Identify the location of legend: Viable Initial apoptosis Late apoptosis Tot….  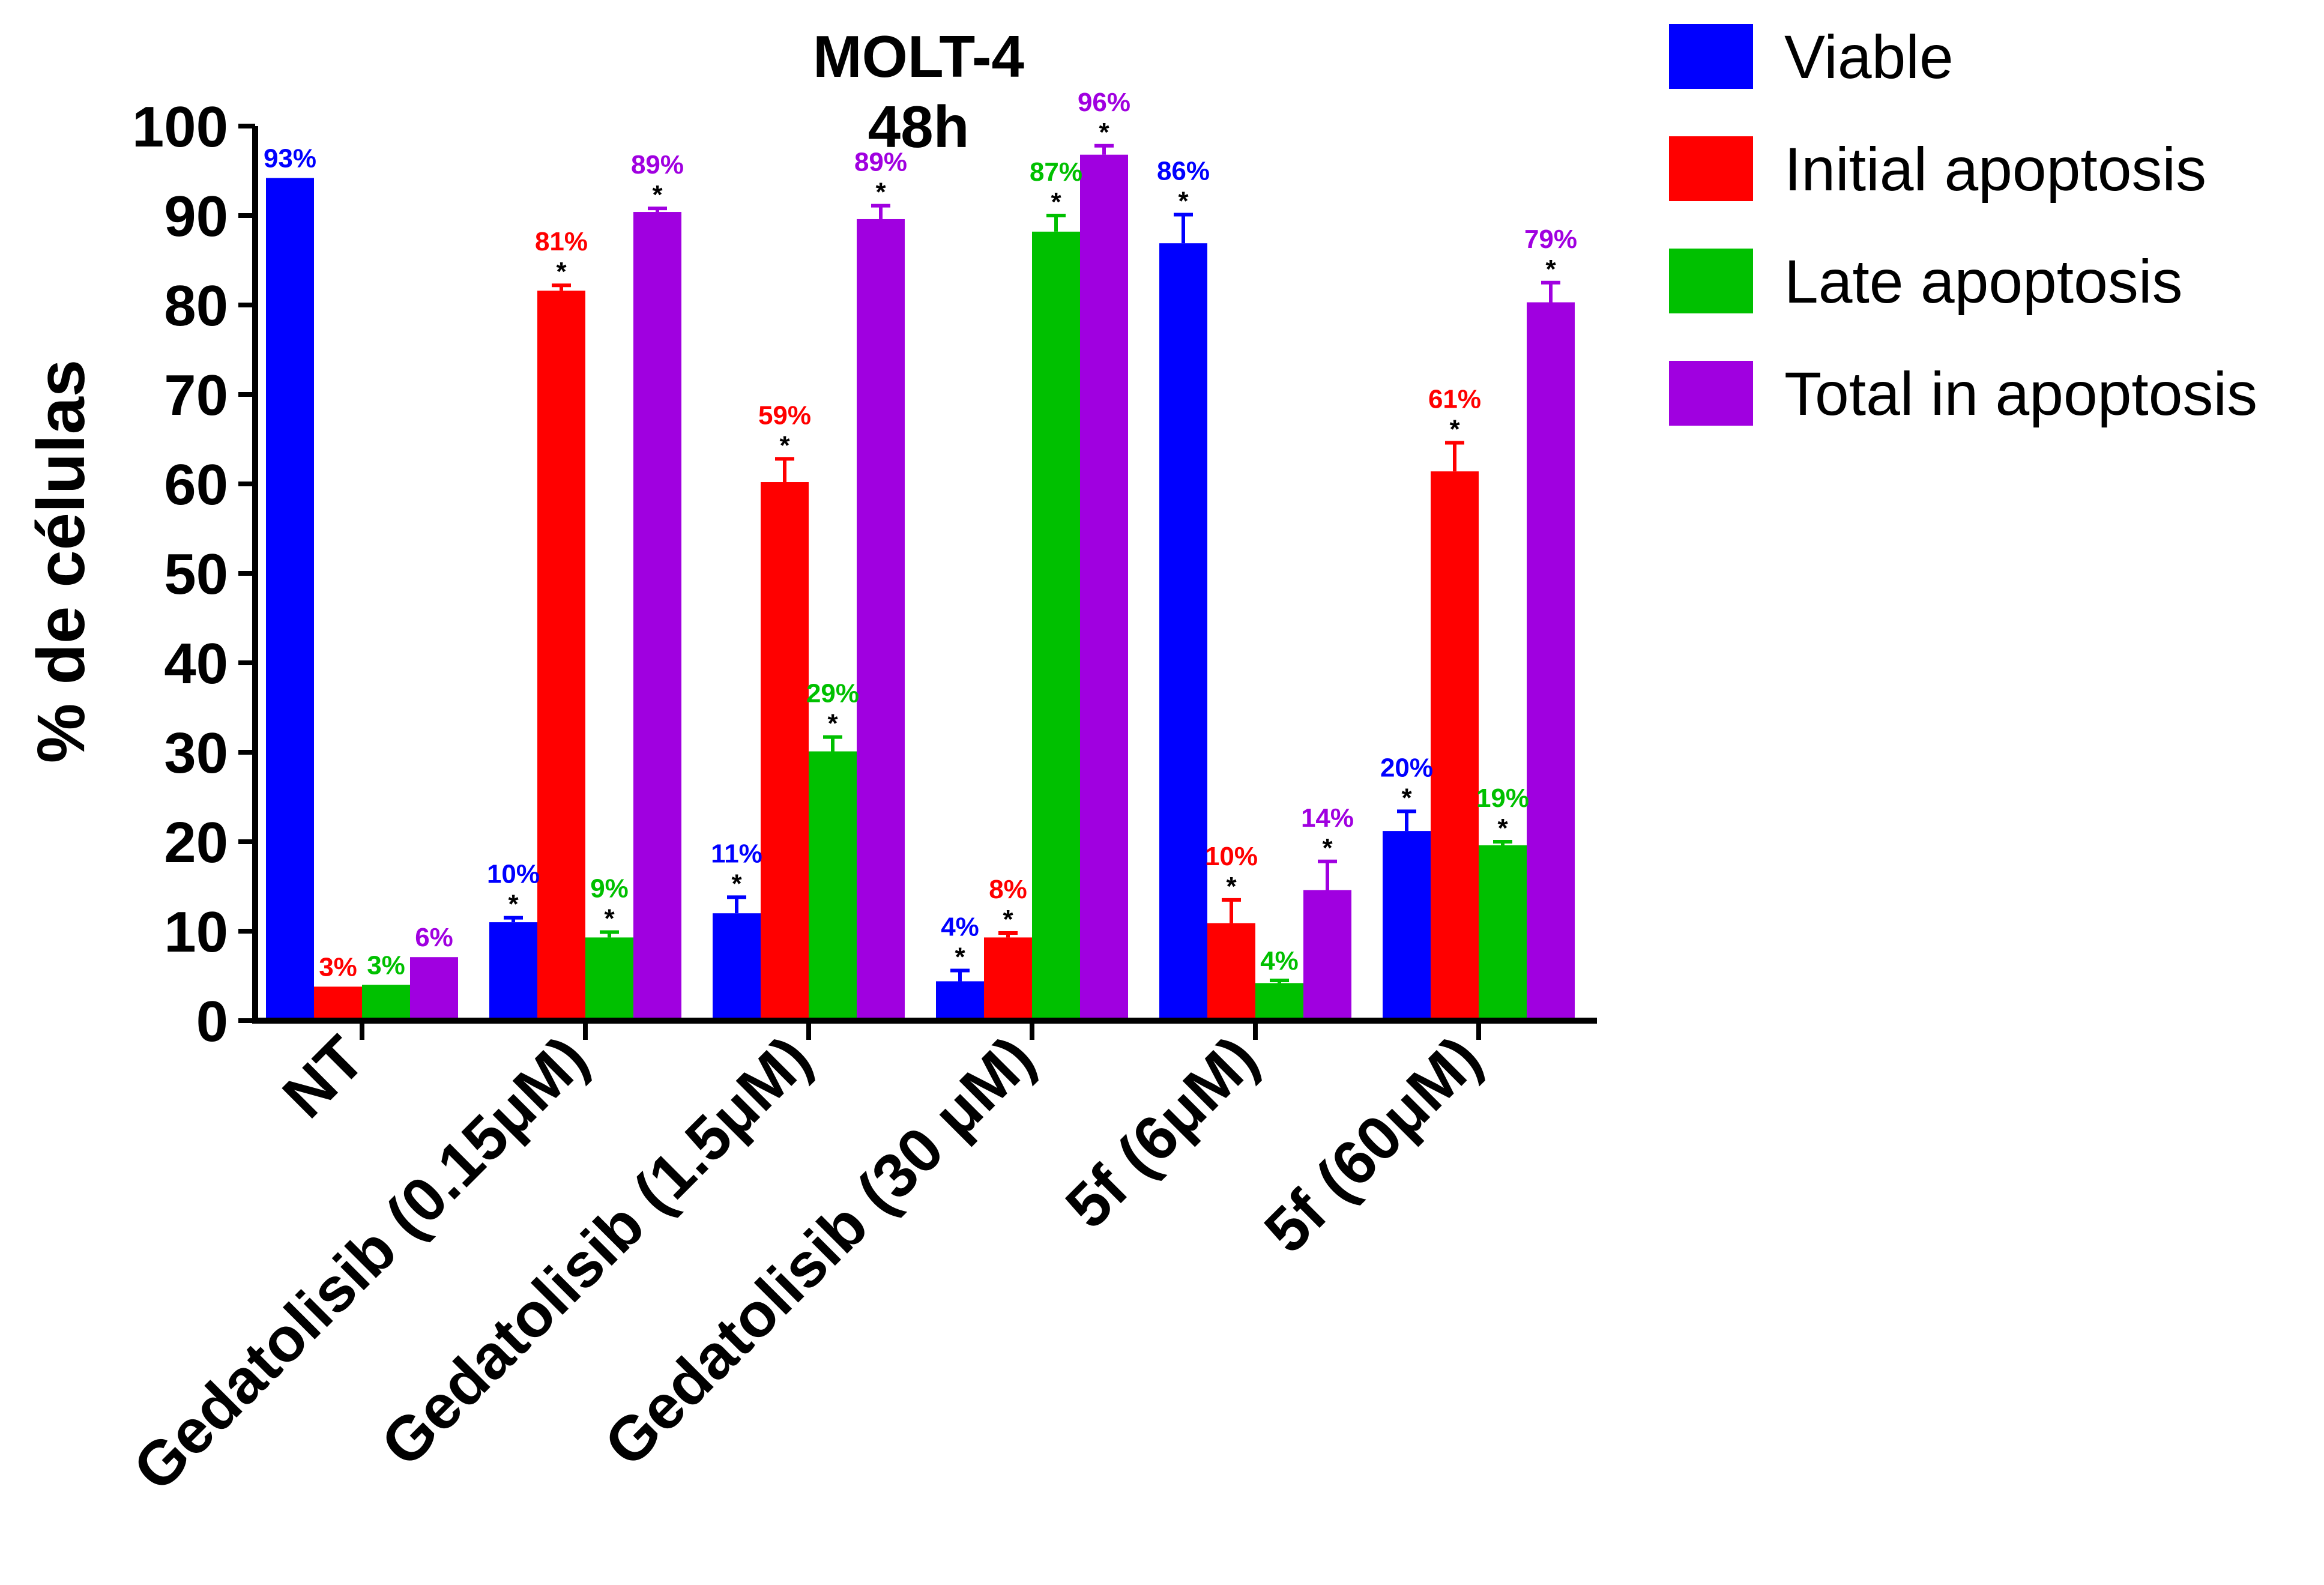
(1963, 225).